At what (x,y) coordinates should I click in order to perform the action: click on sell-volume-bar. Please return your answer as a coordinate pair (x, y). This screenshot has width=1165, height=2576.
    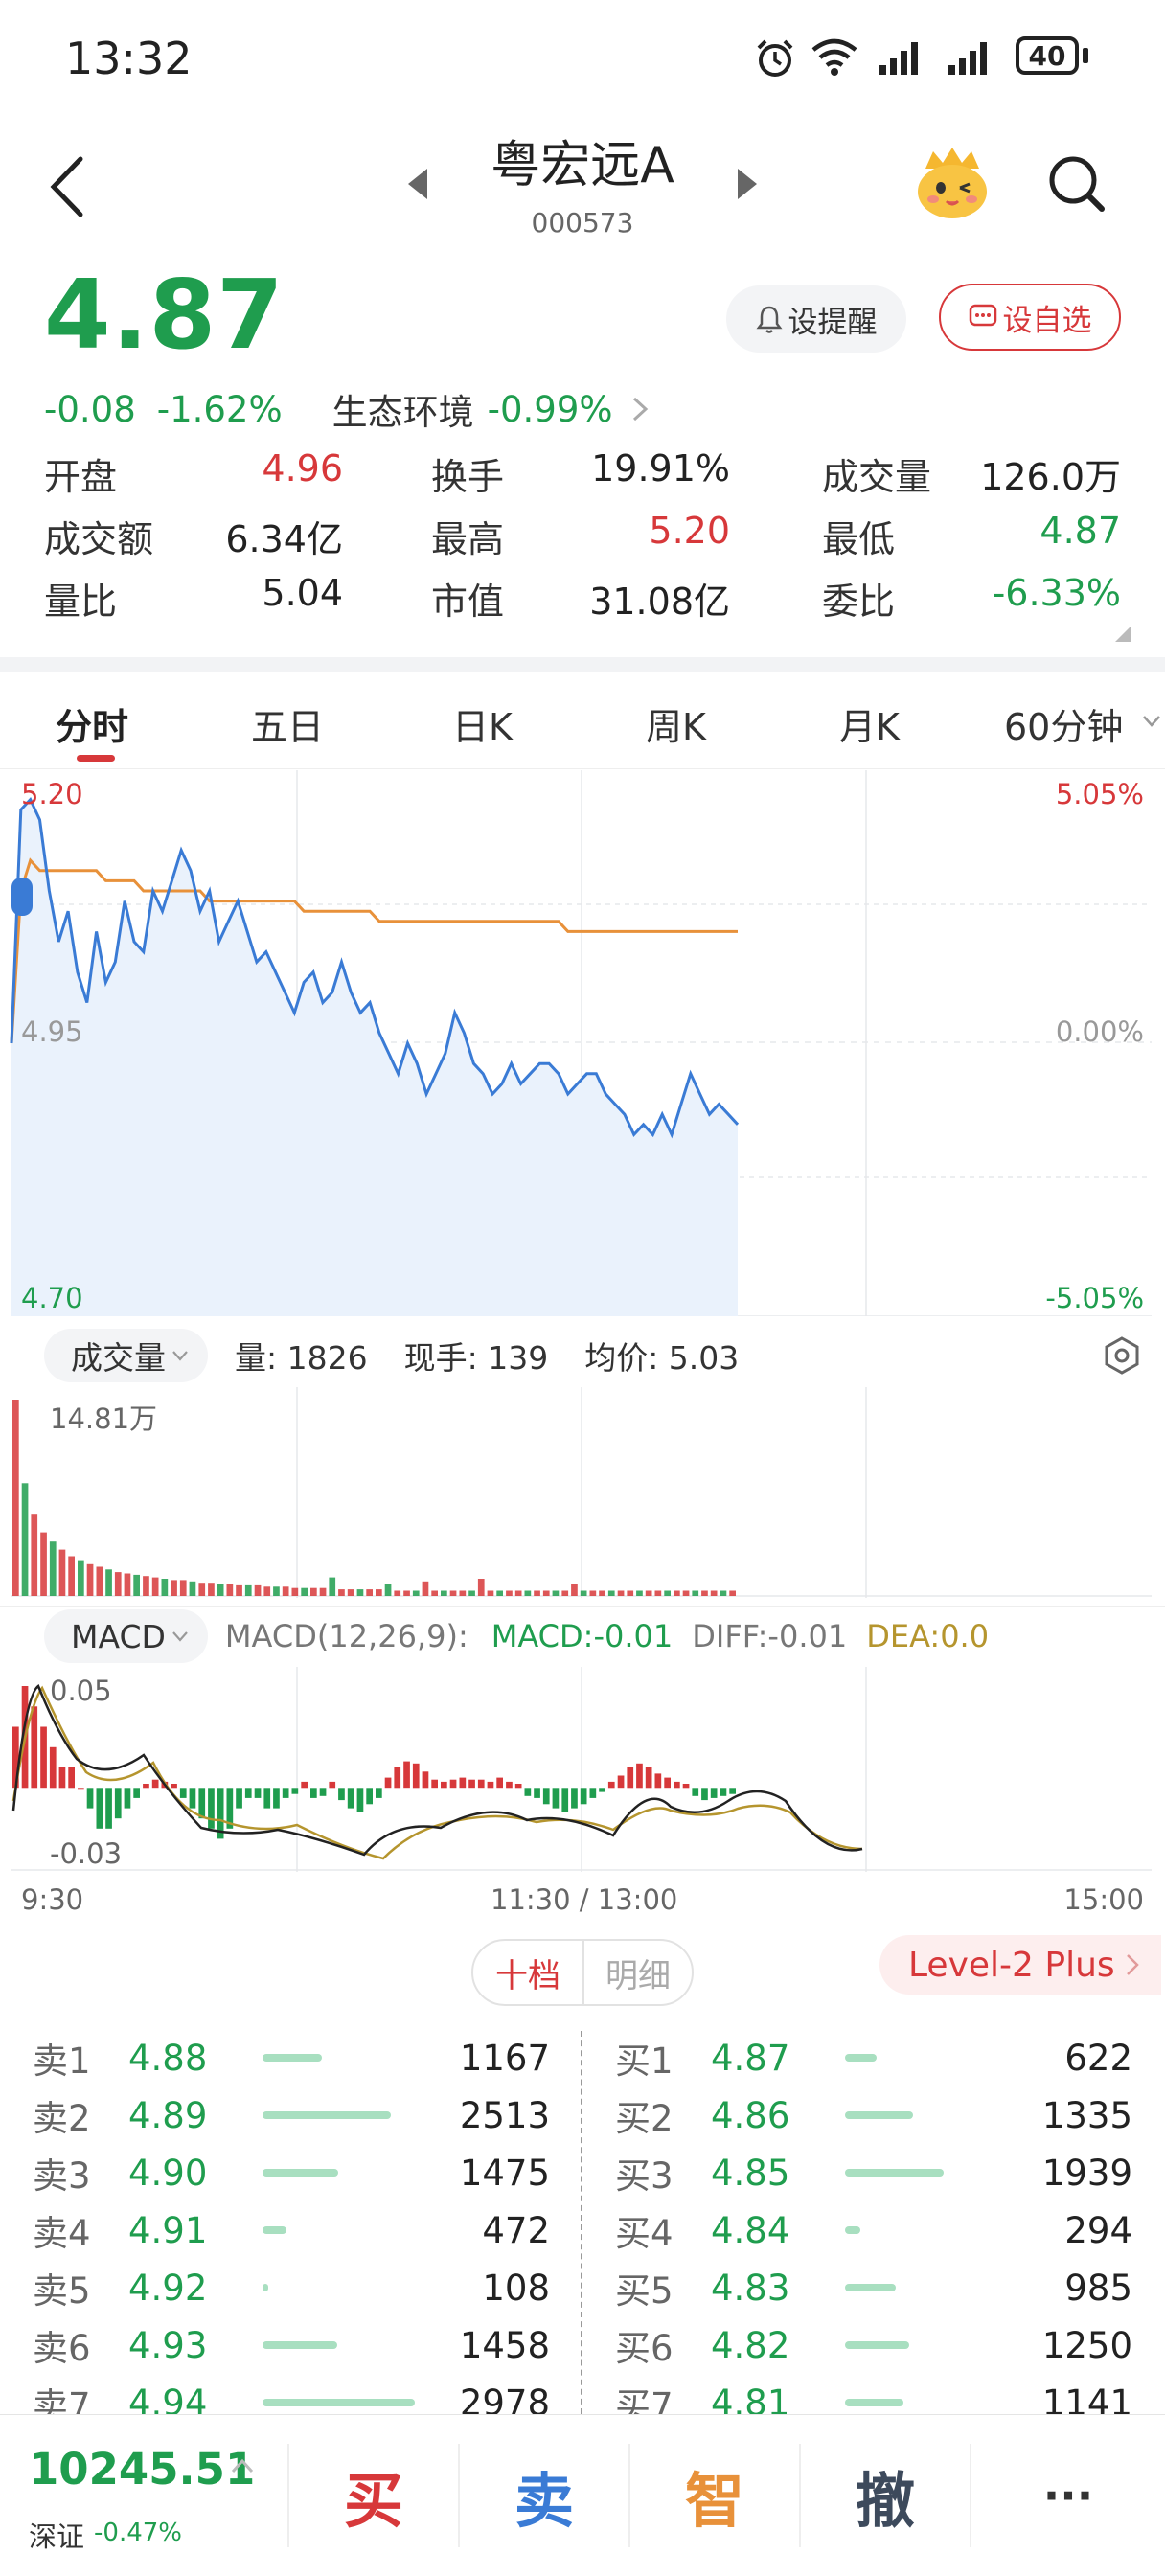
    Looking at the image, I should click on (274, 2230).